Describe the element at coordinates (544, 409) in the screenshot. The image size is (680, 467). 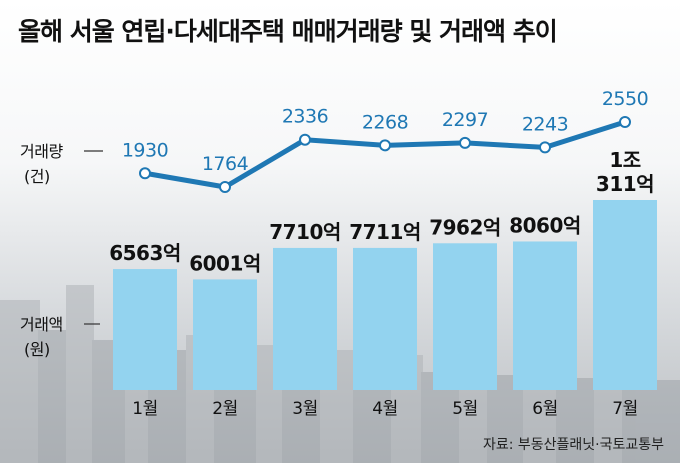
I see `tick-label-6월: 6월` at that location.